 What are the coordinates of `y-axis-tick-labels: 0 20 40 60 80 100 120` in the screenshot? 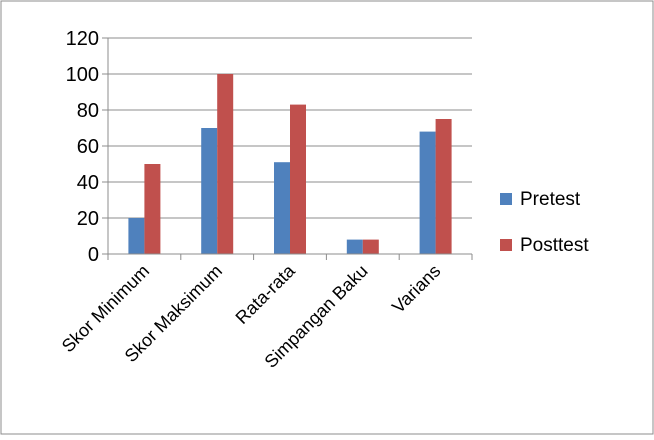 It's located at (82, 147).